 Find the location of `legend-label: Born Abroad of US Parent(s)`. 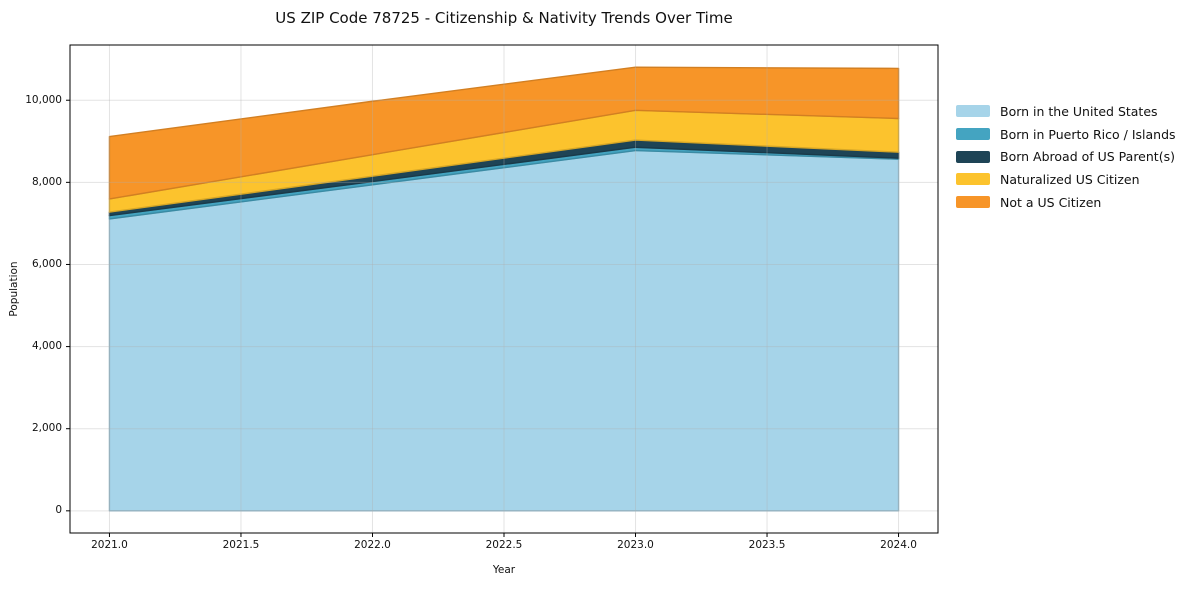

legend-label: Born Abroad of US Parent(s) is located at coordinates (1087, 157).